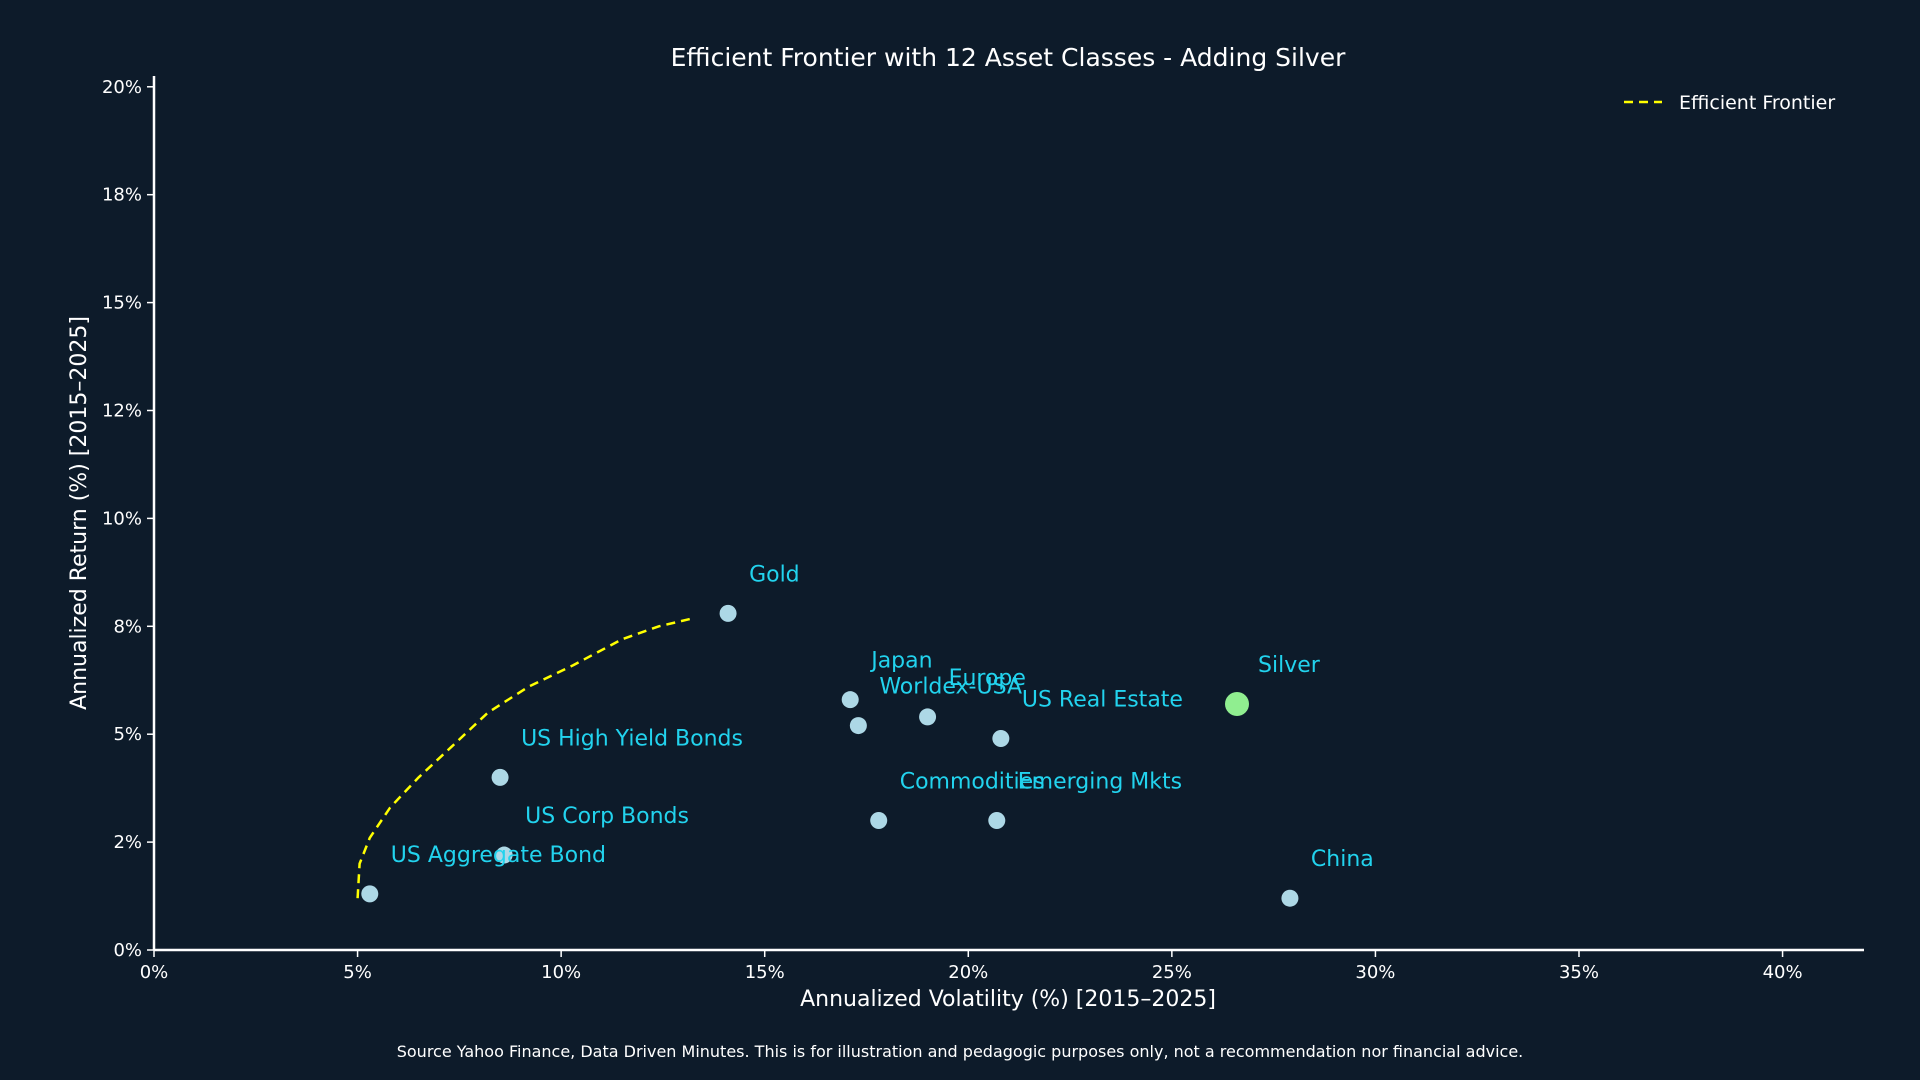 This screenshot has height=1080, width=1920. I want to click on x-tick-label: 15%, so click(765, 972).